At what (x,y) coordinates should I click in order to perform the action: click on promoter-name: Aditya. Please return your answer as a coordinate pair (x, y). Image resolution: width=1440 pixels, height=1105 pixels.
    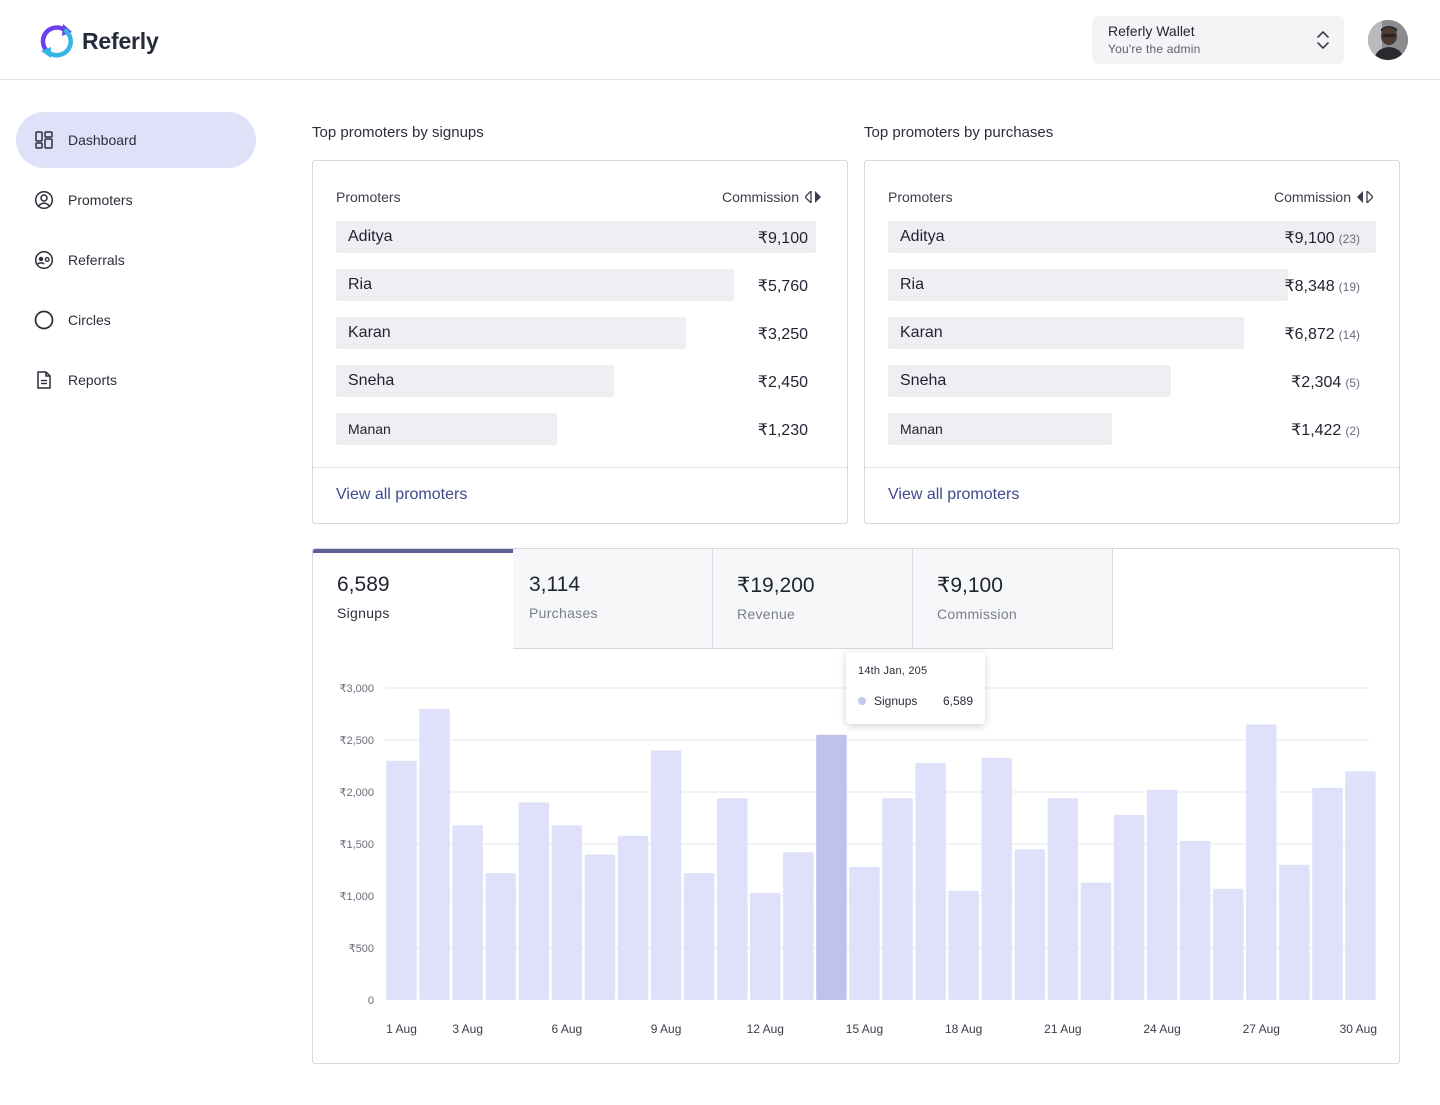
    Looking at the image, I should click on (370, 236).